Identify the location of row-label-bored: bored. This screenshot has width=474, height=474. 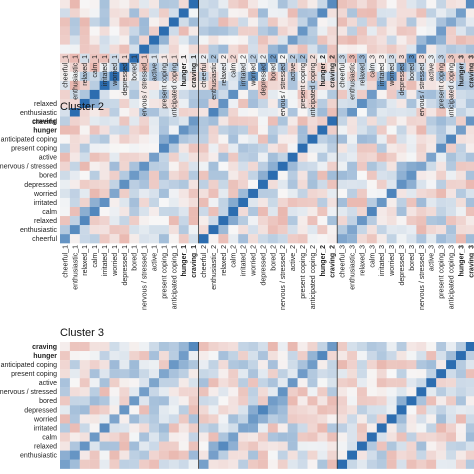
(48, 176).